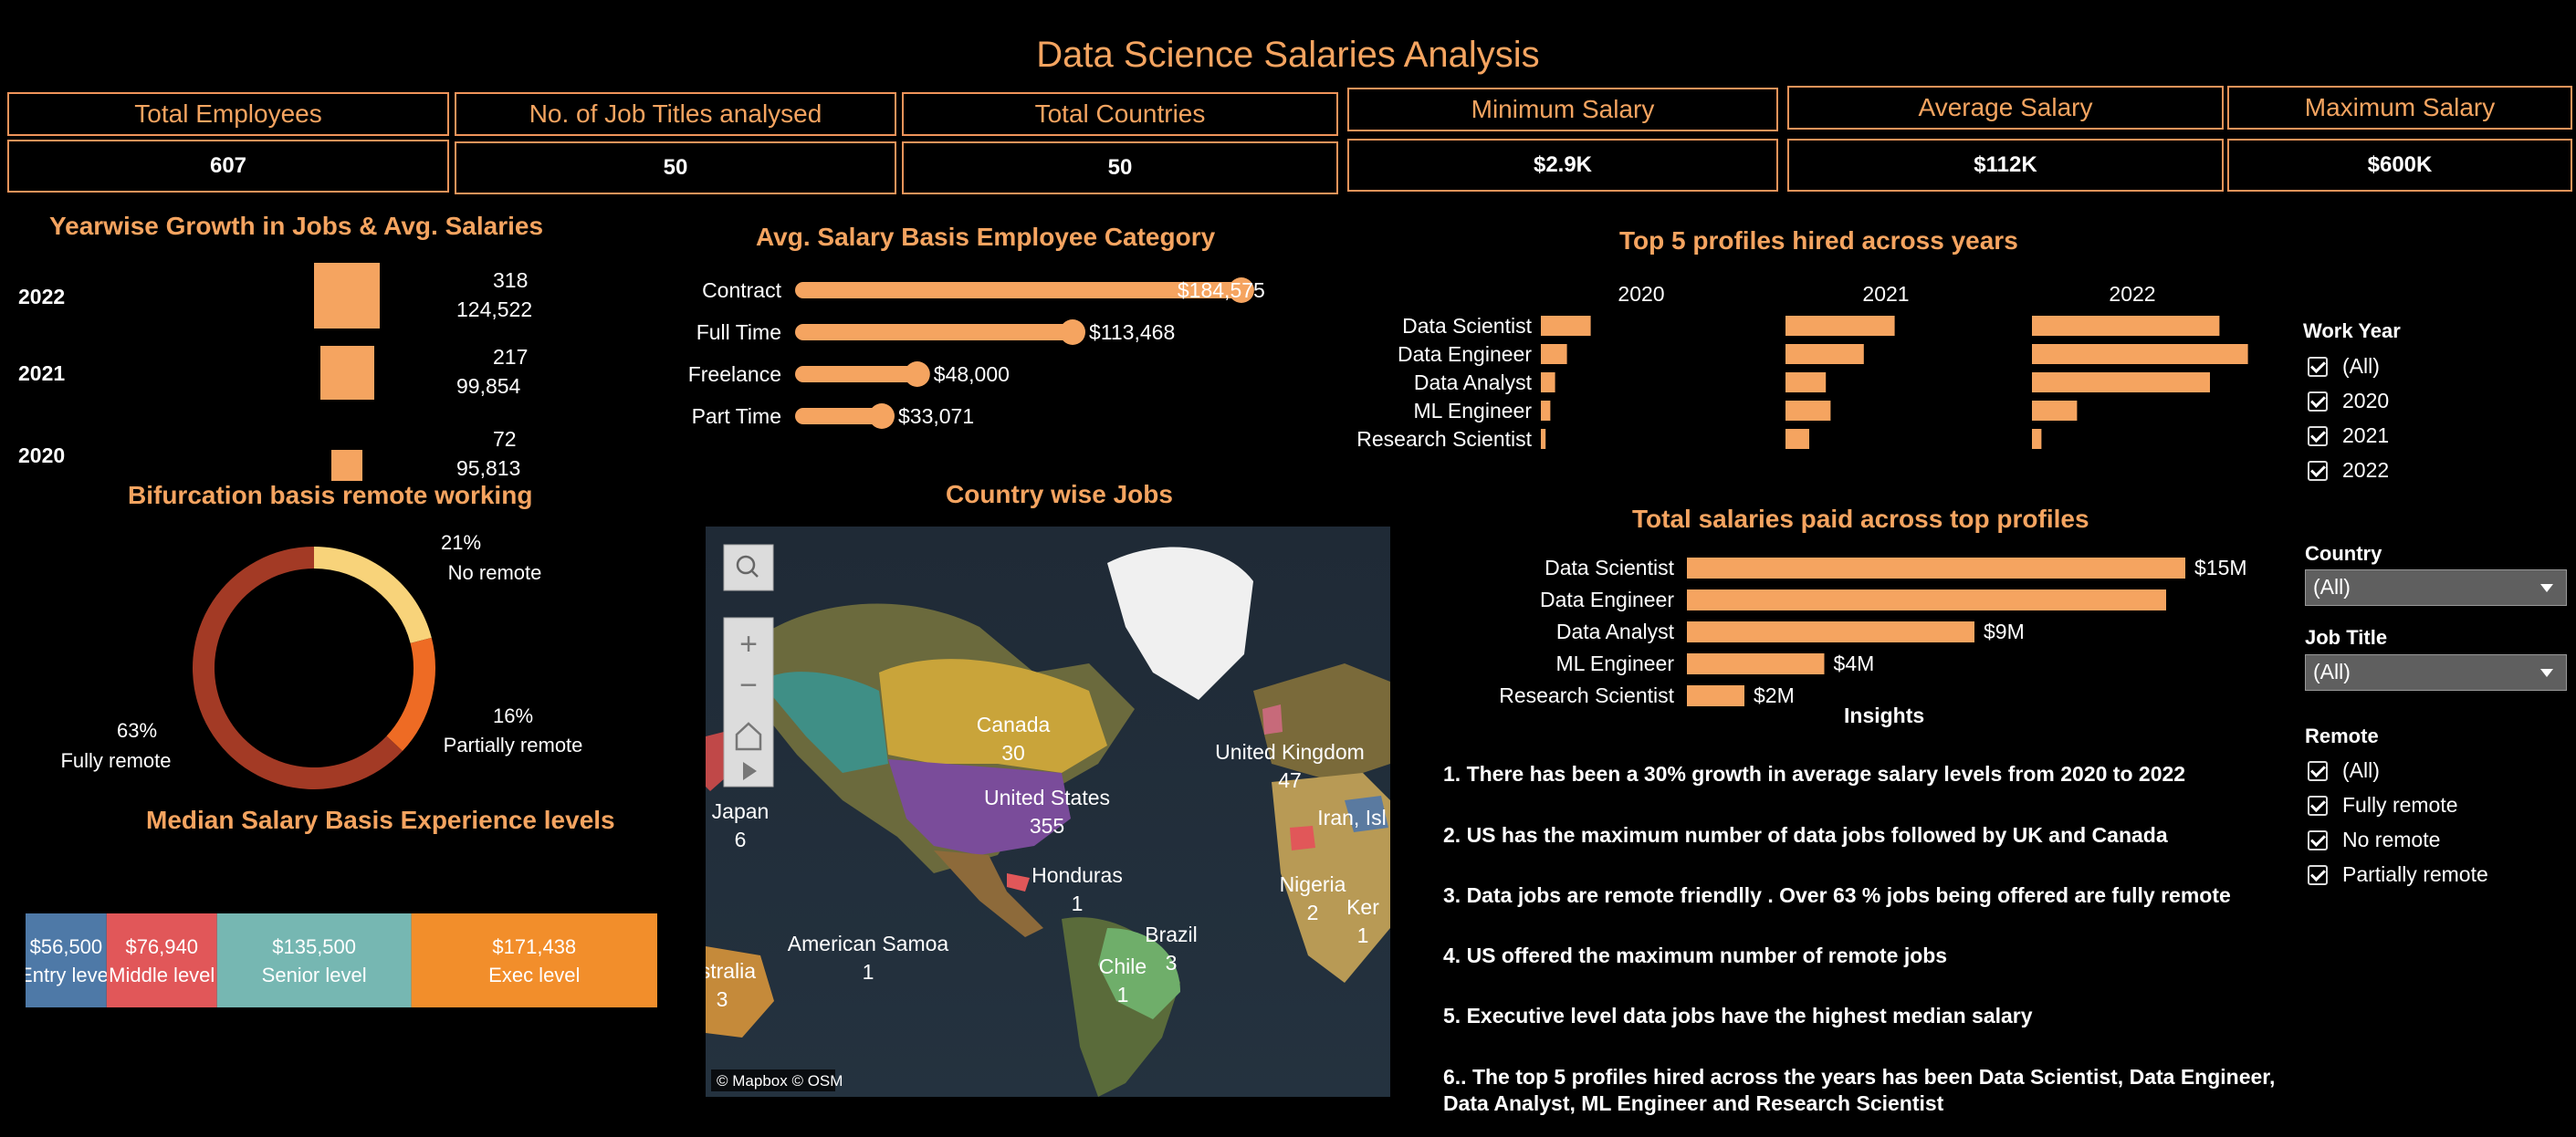 The width and height of the screenshot is (2576, 1137). I want to click on land-europe, so click(1321, 722).